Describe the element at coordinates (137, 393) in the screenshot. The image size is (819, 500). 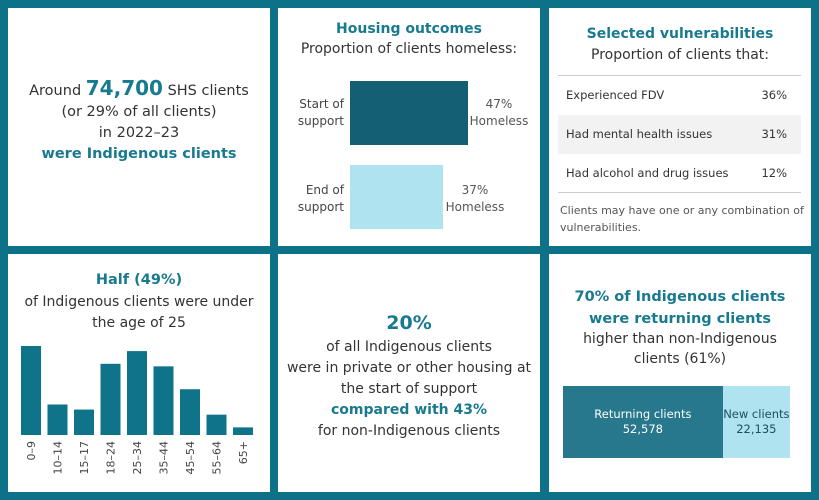
I see `age-bar-25–34` at that location.